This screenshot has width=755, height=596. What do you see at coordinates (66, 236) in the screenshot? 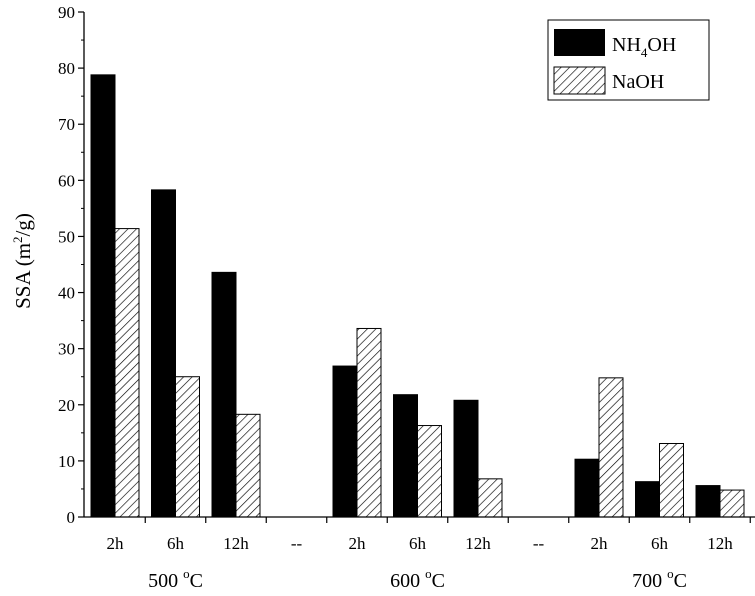
I see `y-tick-label: 50` at bounding box center [66, 236].